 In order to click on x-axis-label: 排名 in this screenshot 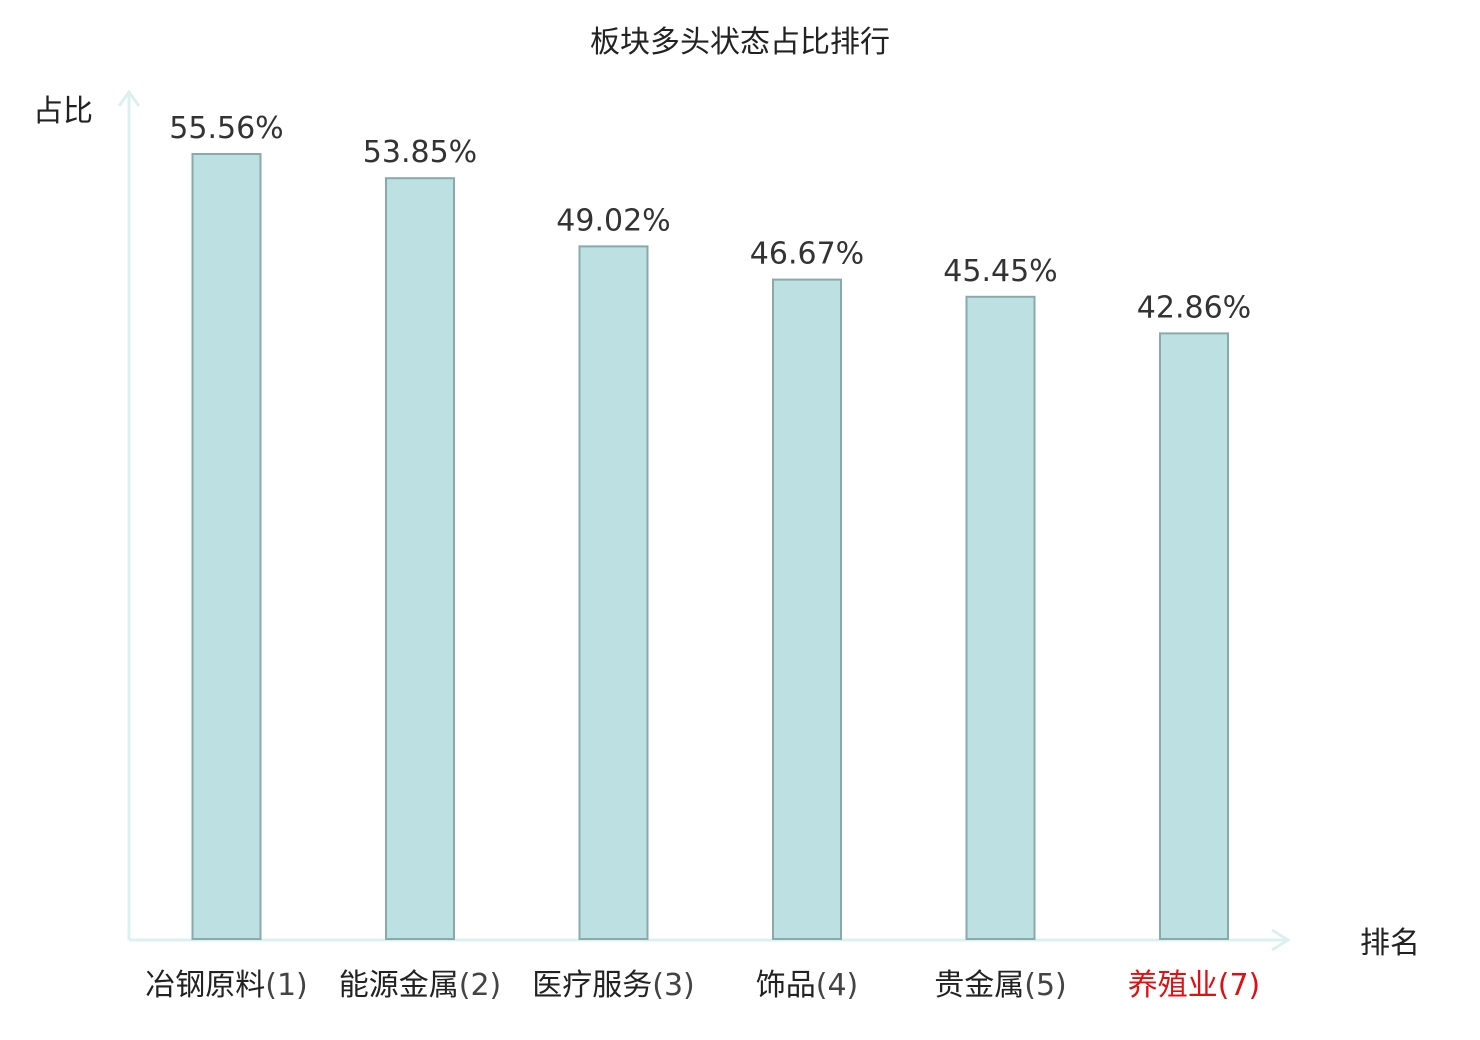, I will do `click(1390, 943)`.